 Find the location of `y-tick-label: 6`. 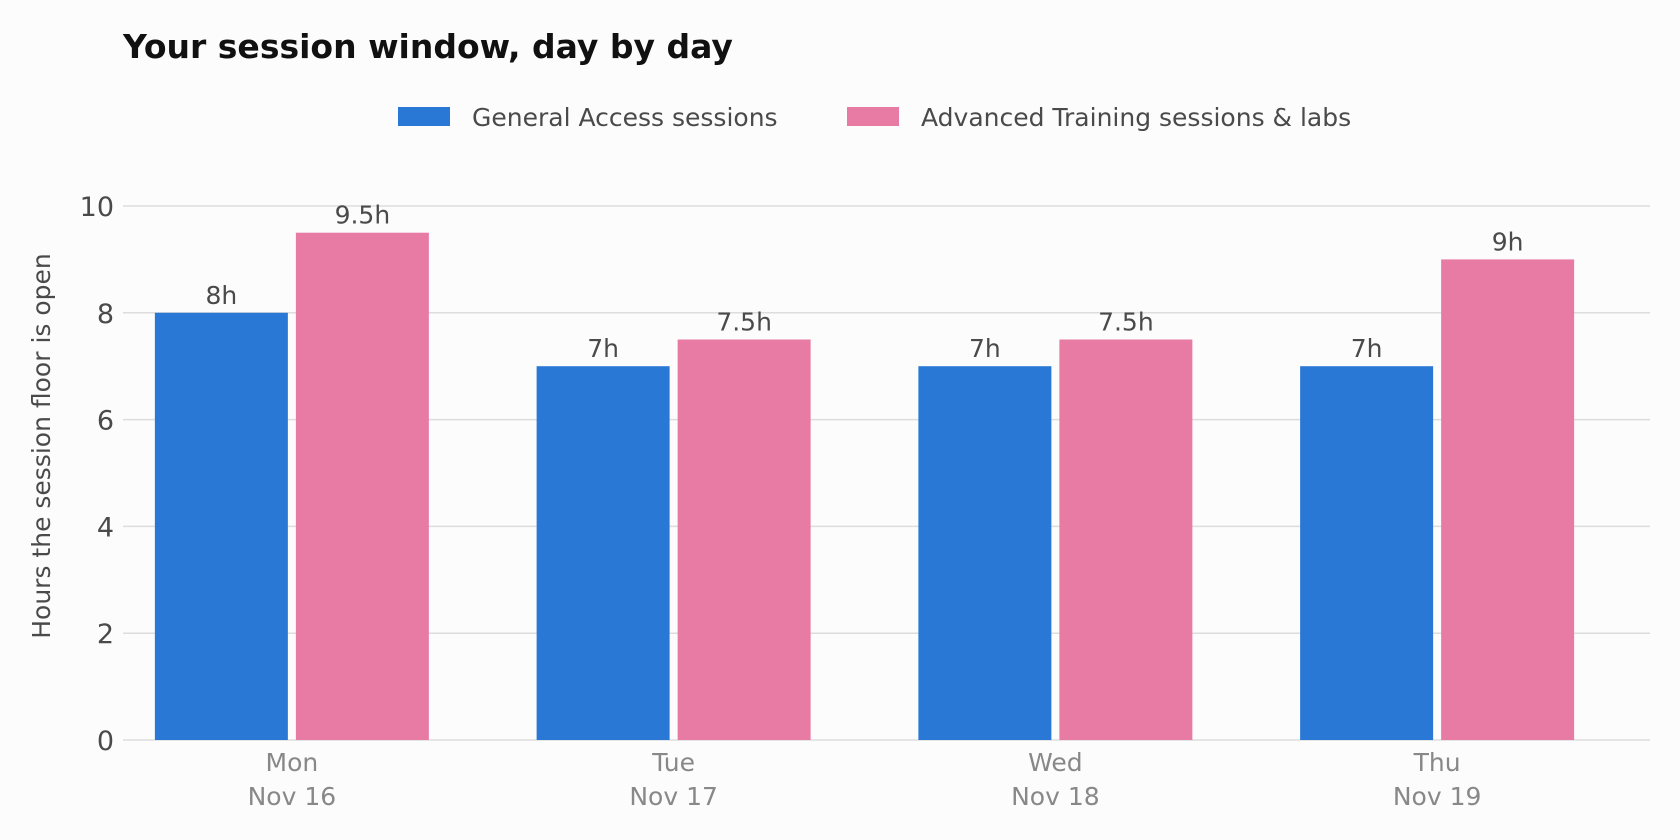

y-tick-label: 6 is located at coordinates (105, 421).